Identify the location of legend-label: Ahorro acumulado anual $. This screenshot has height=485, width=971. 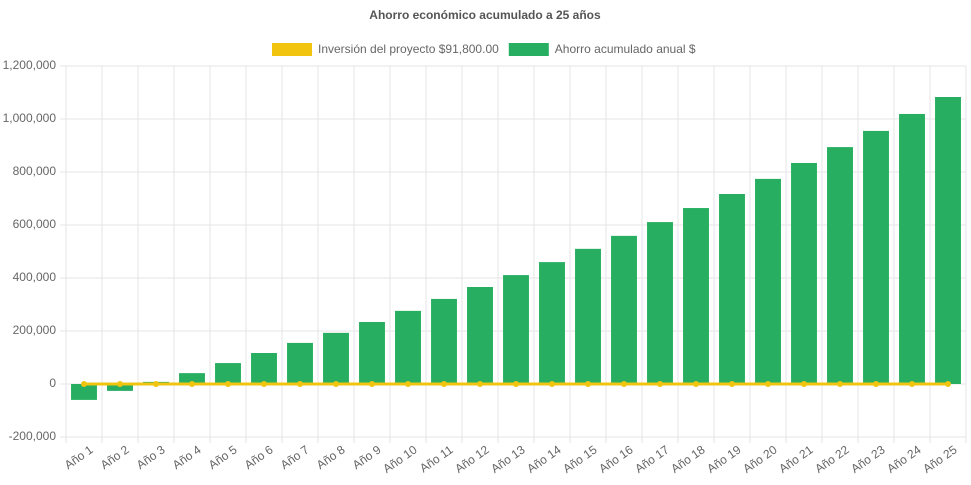
(625, 49).